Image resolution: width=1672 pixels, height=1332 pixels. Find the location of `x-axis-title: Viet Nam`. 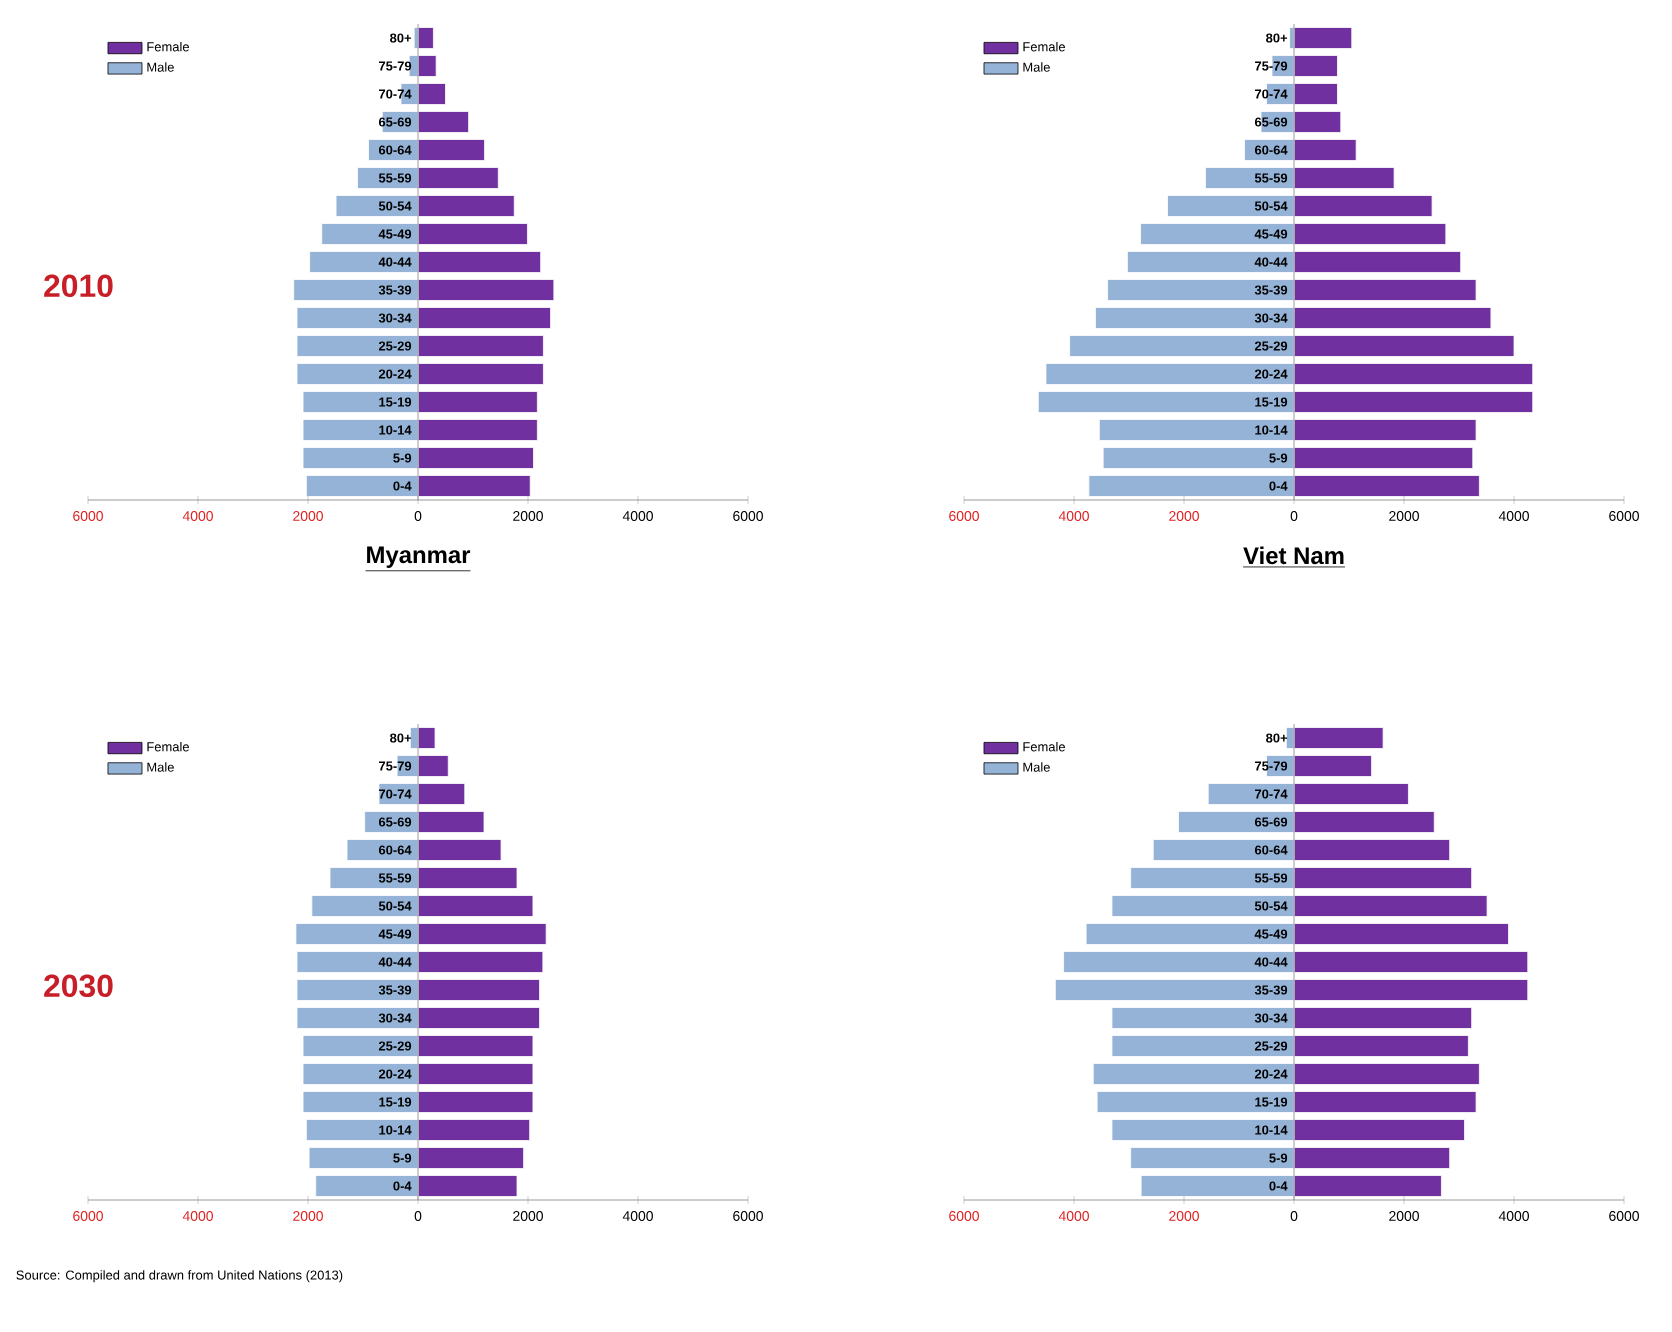

x-axis-title: Viet Nam is located at coordinates (1293, 555).